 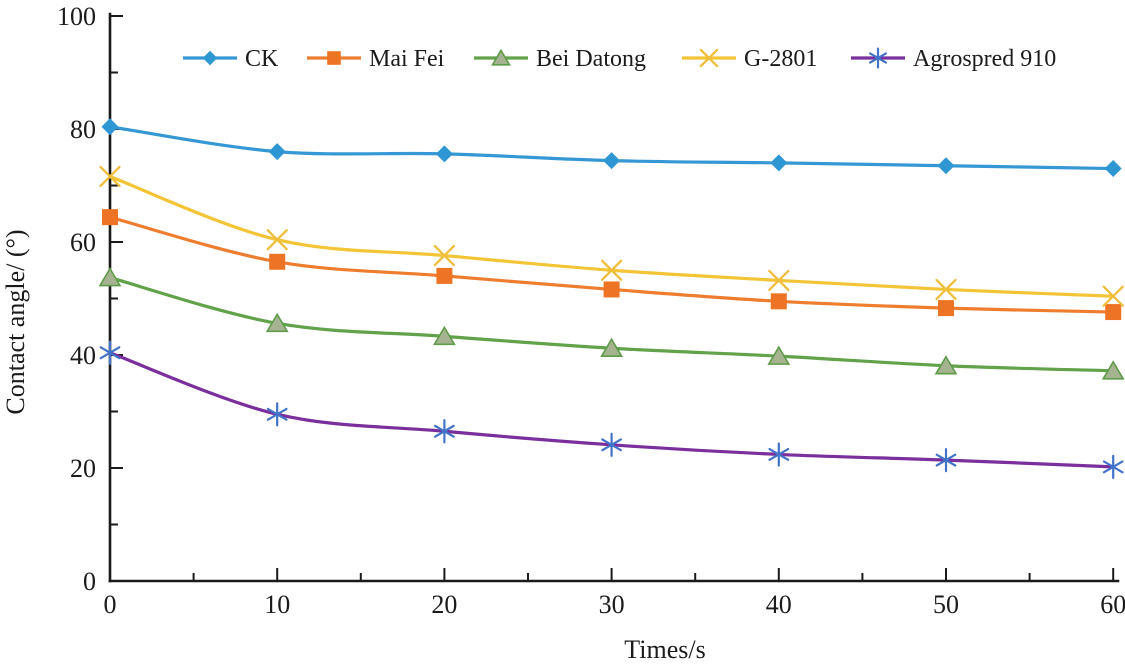 What do you see at coordinates (110, 604) in the screenshot?
I see `x-tick-label: 0` at bounding box center [110, 604].